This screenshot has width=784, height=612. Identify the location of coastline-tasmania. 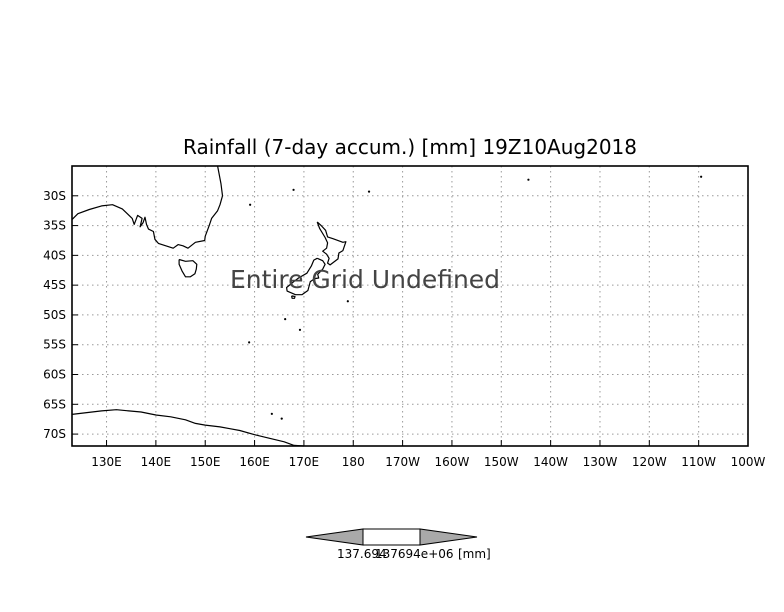
(188, 268).